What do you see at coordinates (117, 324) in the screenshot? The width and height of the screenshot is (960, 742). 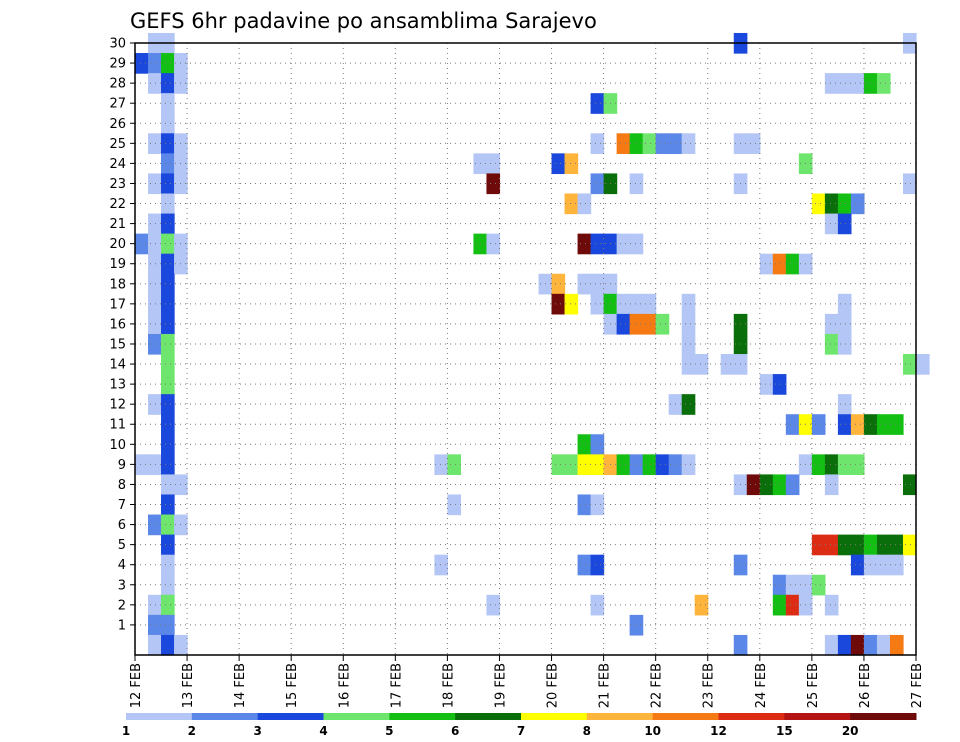 I see `y-tick-label: 16` at bounding box center [117, 324].